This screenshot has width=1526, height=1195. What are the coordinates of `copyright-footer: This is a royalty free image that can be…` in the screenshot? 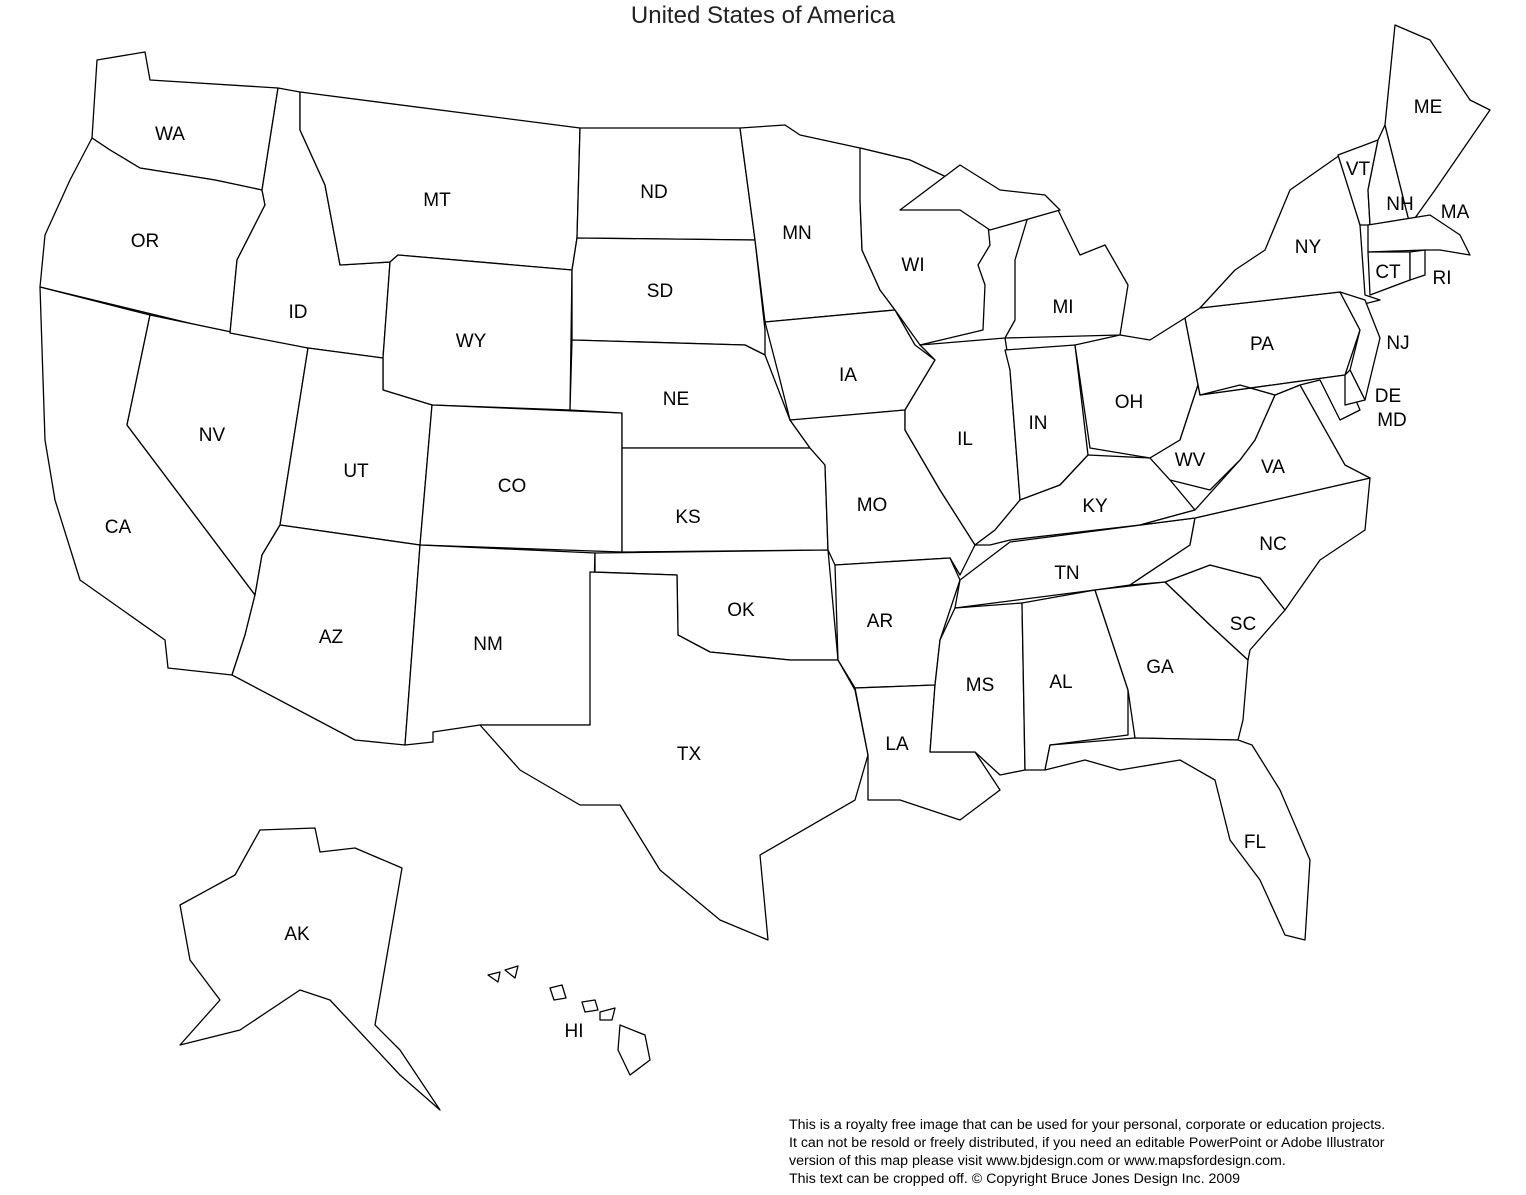 It's located at (1087, 1152).